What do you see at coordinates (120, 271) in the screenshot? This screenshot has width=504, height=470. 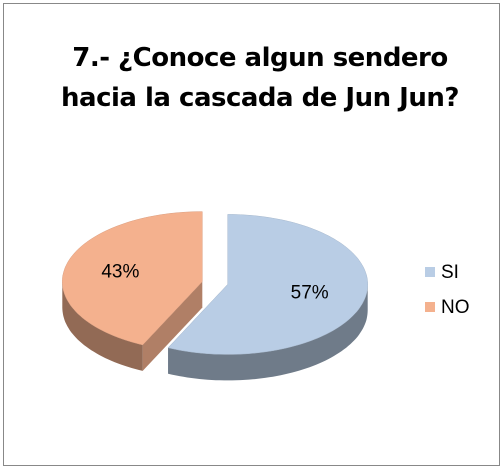 I see `data-label: 43%` at bounding box center [120, 271].